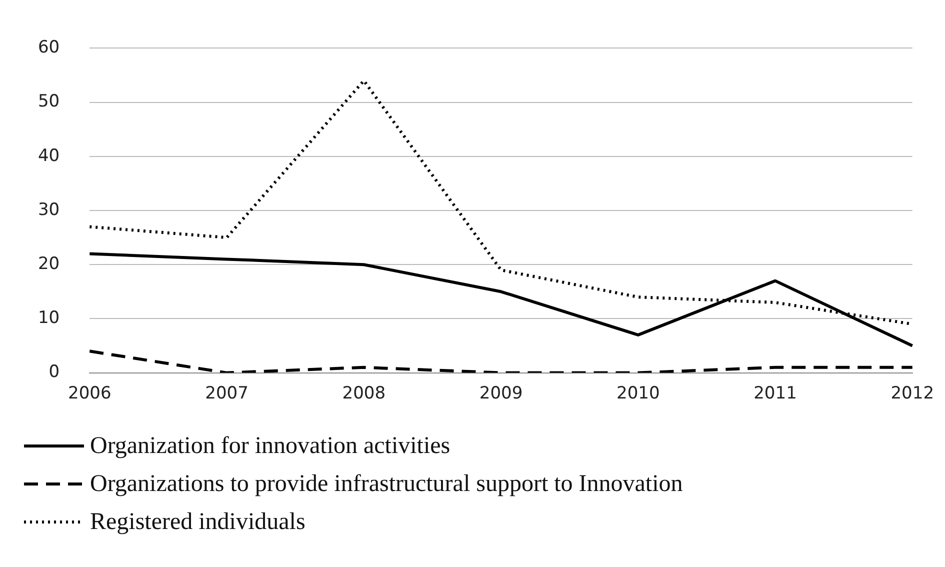 Image resolution: width=945 pixels, height=567 pixels. I want to click on x-tick-label: 2009, so click(501, 393).